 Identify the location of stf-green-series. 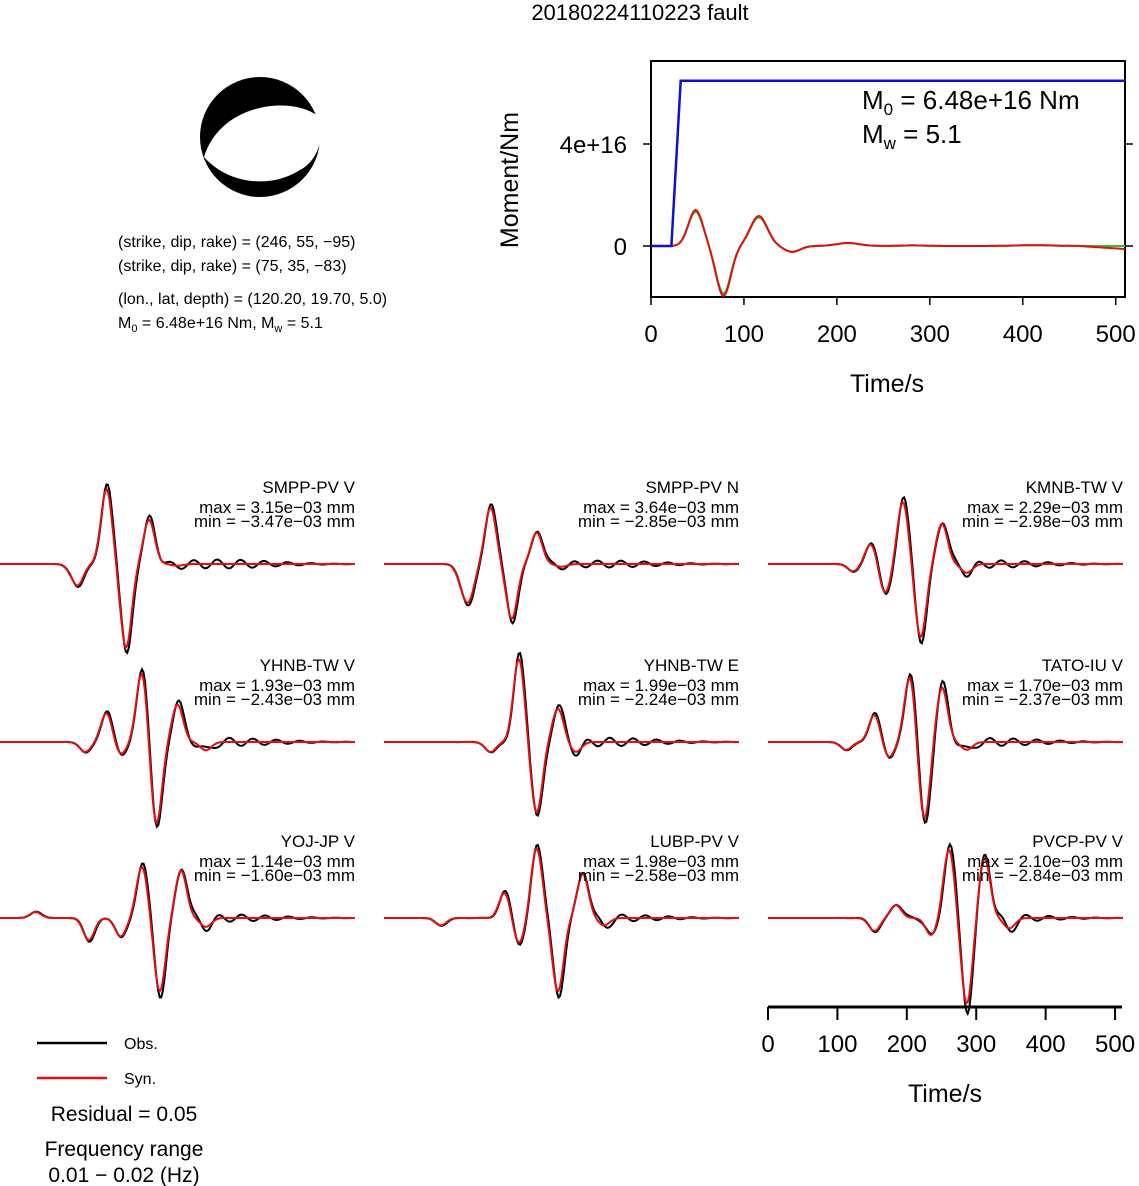
(888, 252).